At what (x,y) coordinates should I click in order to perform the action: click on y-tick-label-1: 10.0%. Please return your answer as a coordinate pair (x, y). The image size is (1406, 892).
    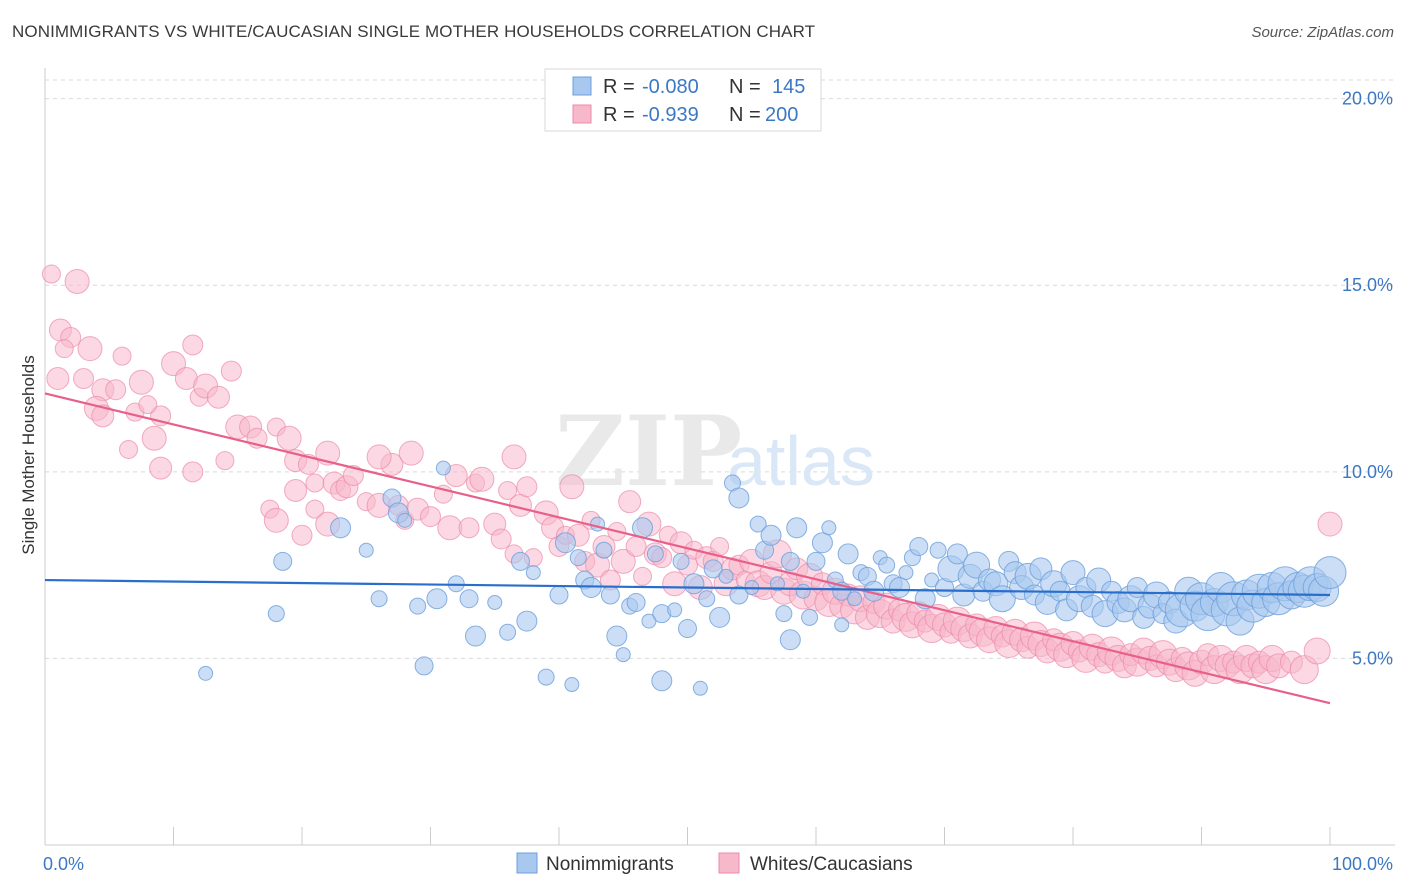
    Looking at the image, I should click on (1367, 472).